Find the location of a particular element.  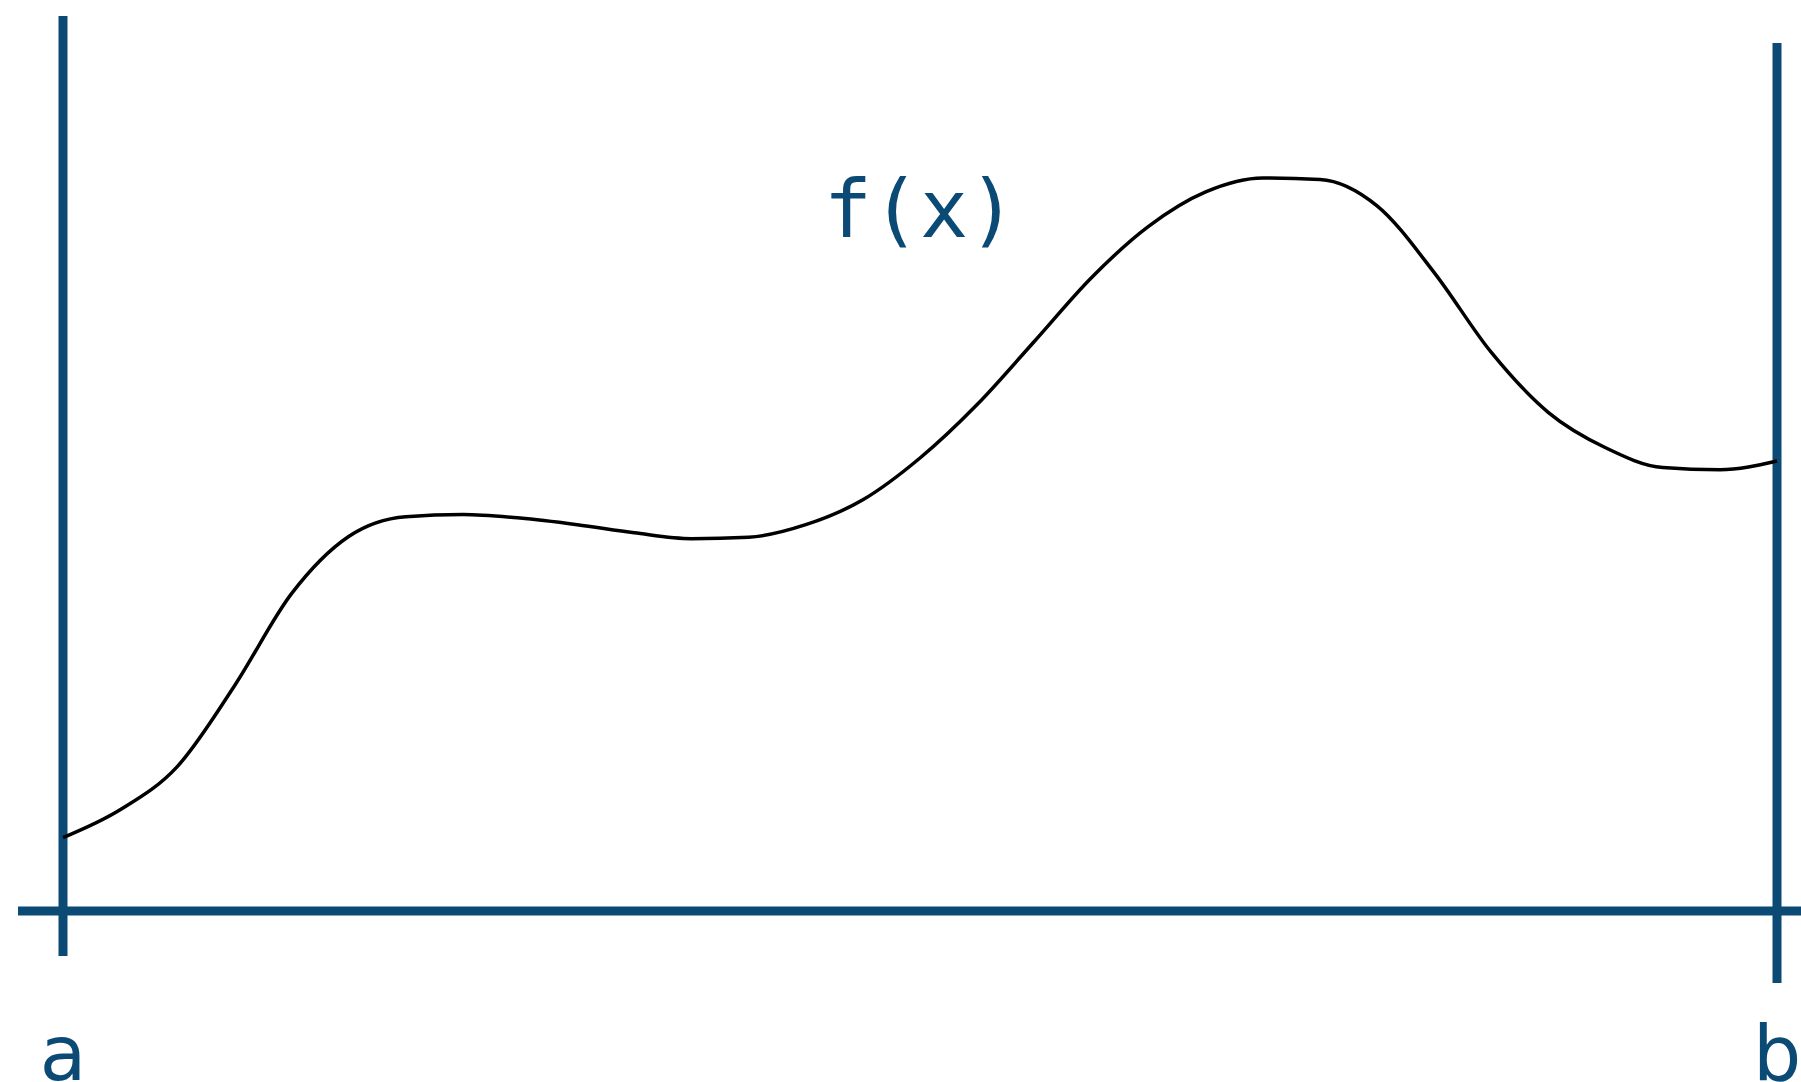

x-tick-label: a is located at coordinates (63, 1045).